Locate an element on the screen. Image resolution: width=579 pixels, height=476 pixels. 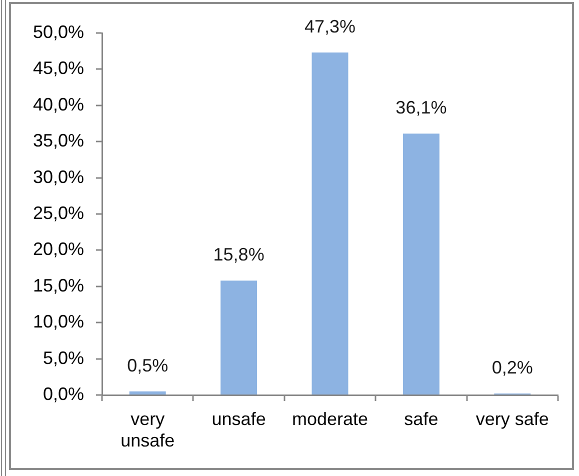
y-tick-label: 50,0% is located at coordinates (58, 32).